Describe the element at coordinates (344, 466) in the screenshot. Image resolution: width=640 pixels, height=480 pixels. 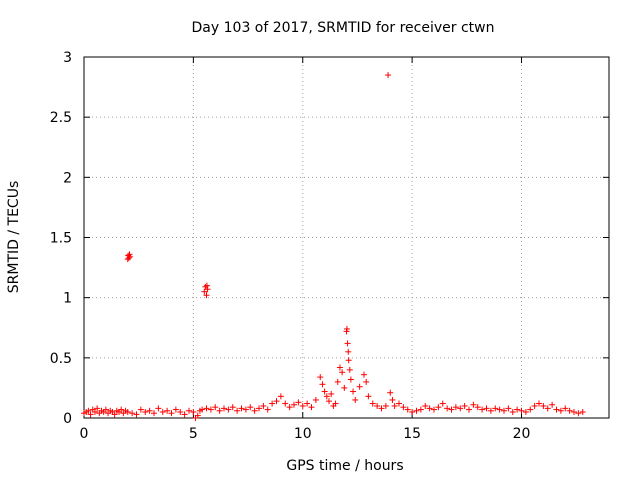
I see `x-axis-title: GPS time / hours` at that location.